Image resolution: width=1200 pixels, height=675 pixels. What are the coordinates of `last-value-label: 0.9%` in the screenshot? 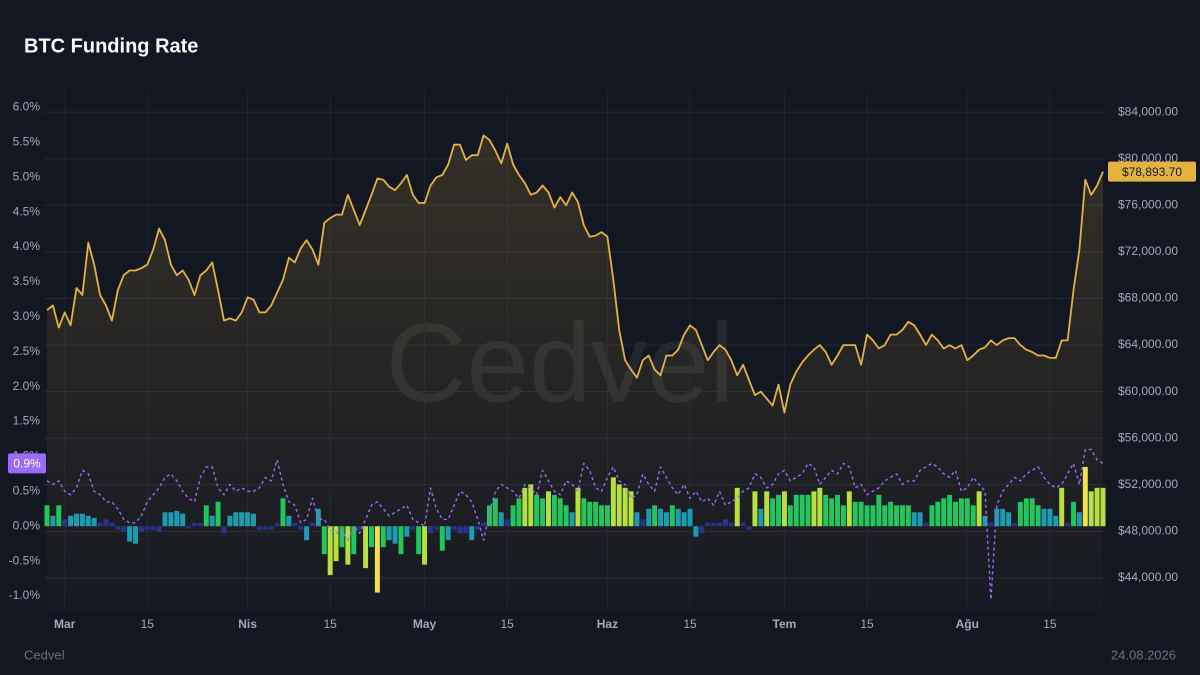 It's located at (27, 464).